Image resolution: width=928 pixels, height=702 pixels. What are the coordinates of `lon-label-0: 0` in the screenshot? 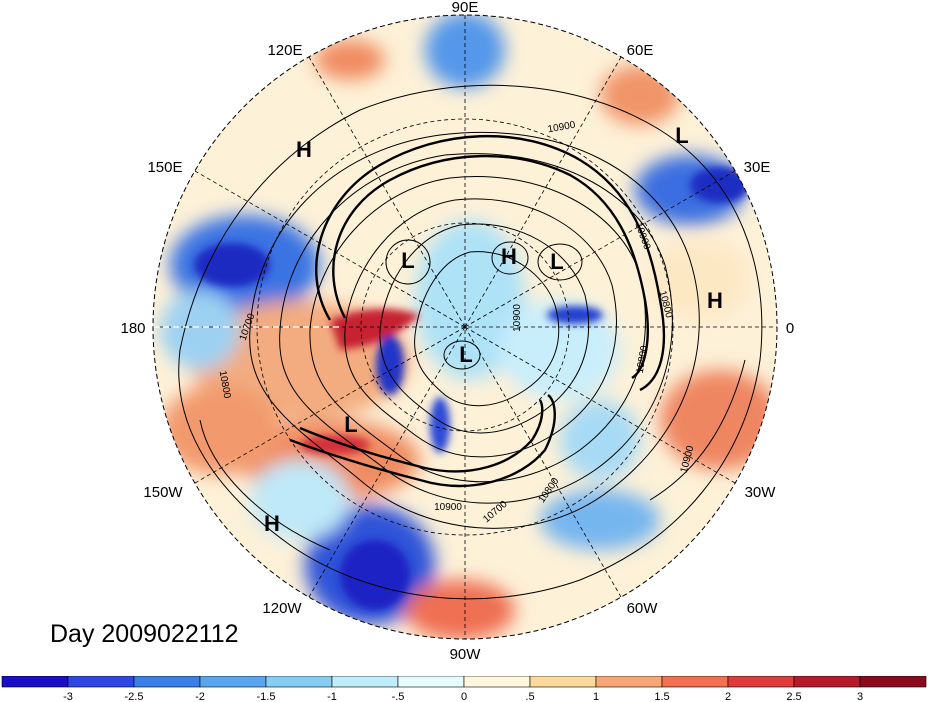 It's located at (790, 328).